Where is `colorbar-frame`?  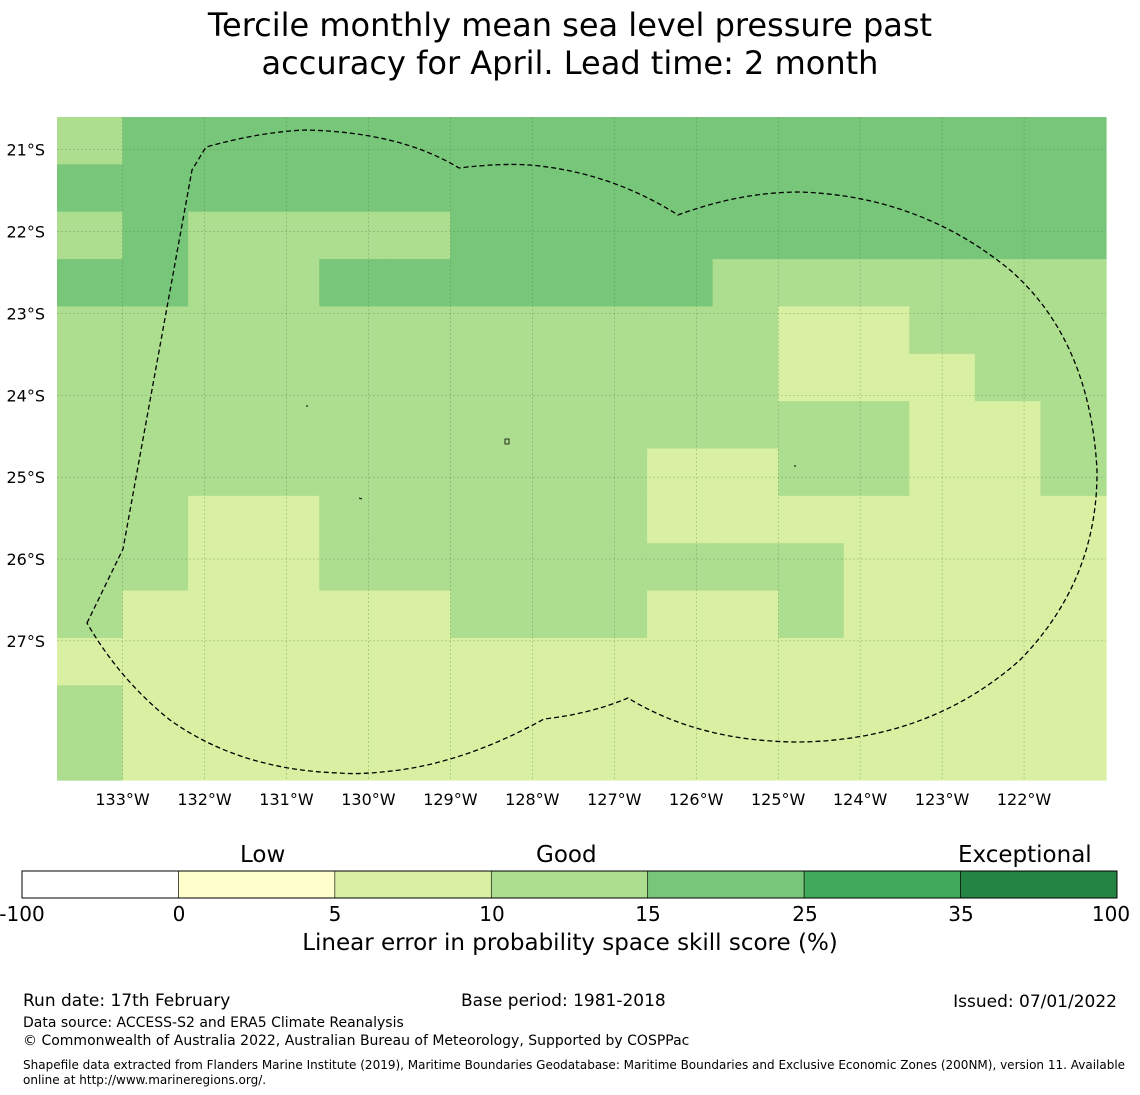
colorbar-frame is located at coordinates (569, 884).